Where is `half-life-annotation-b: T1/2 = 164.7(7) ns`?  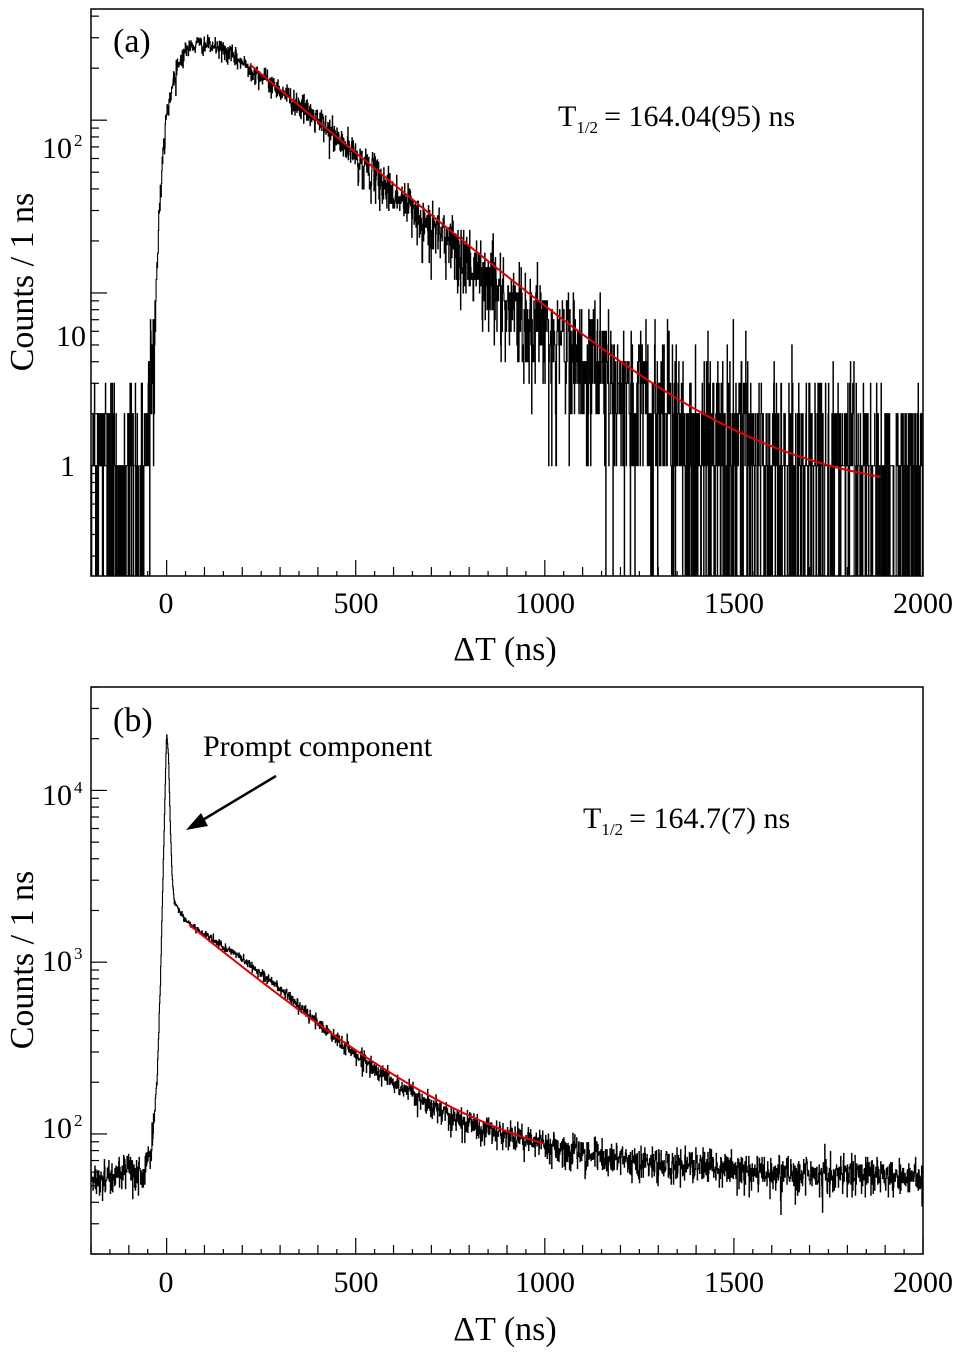 half-life-annotation-b: T1/2 = 164.7(7) ns is located at coordinates (686, 820).